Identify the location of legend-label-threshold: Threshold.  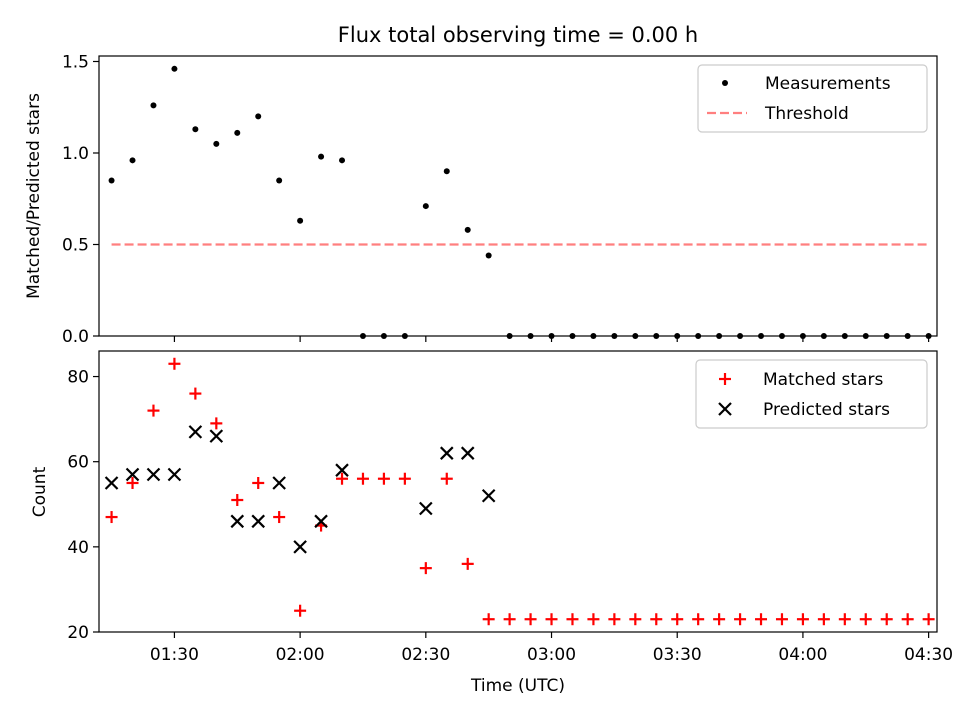
(806, 114).